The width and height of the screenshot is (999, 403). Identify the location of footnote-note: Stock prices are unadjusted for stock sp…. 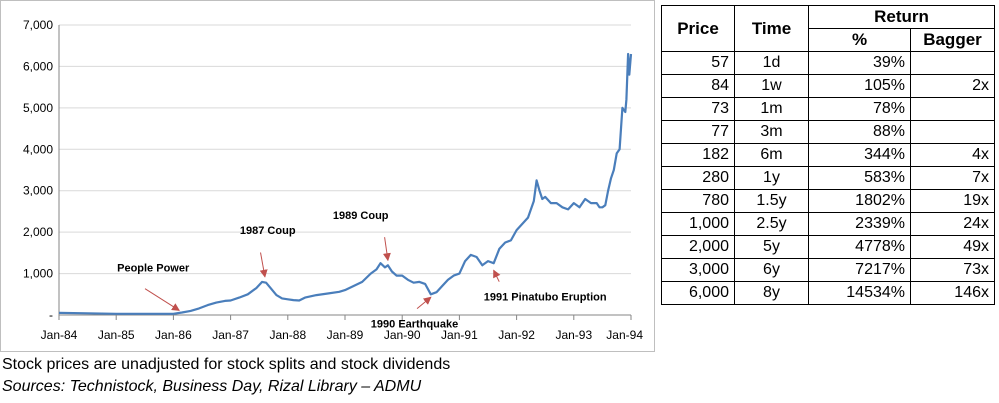
(226, 364).